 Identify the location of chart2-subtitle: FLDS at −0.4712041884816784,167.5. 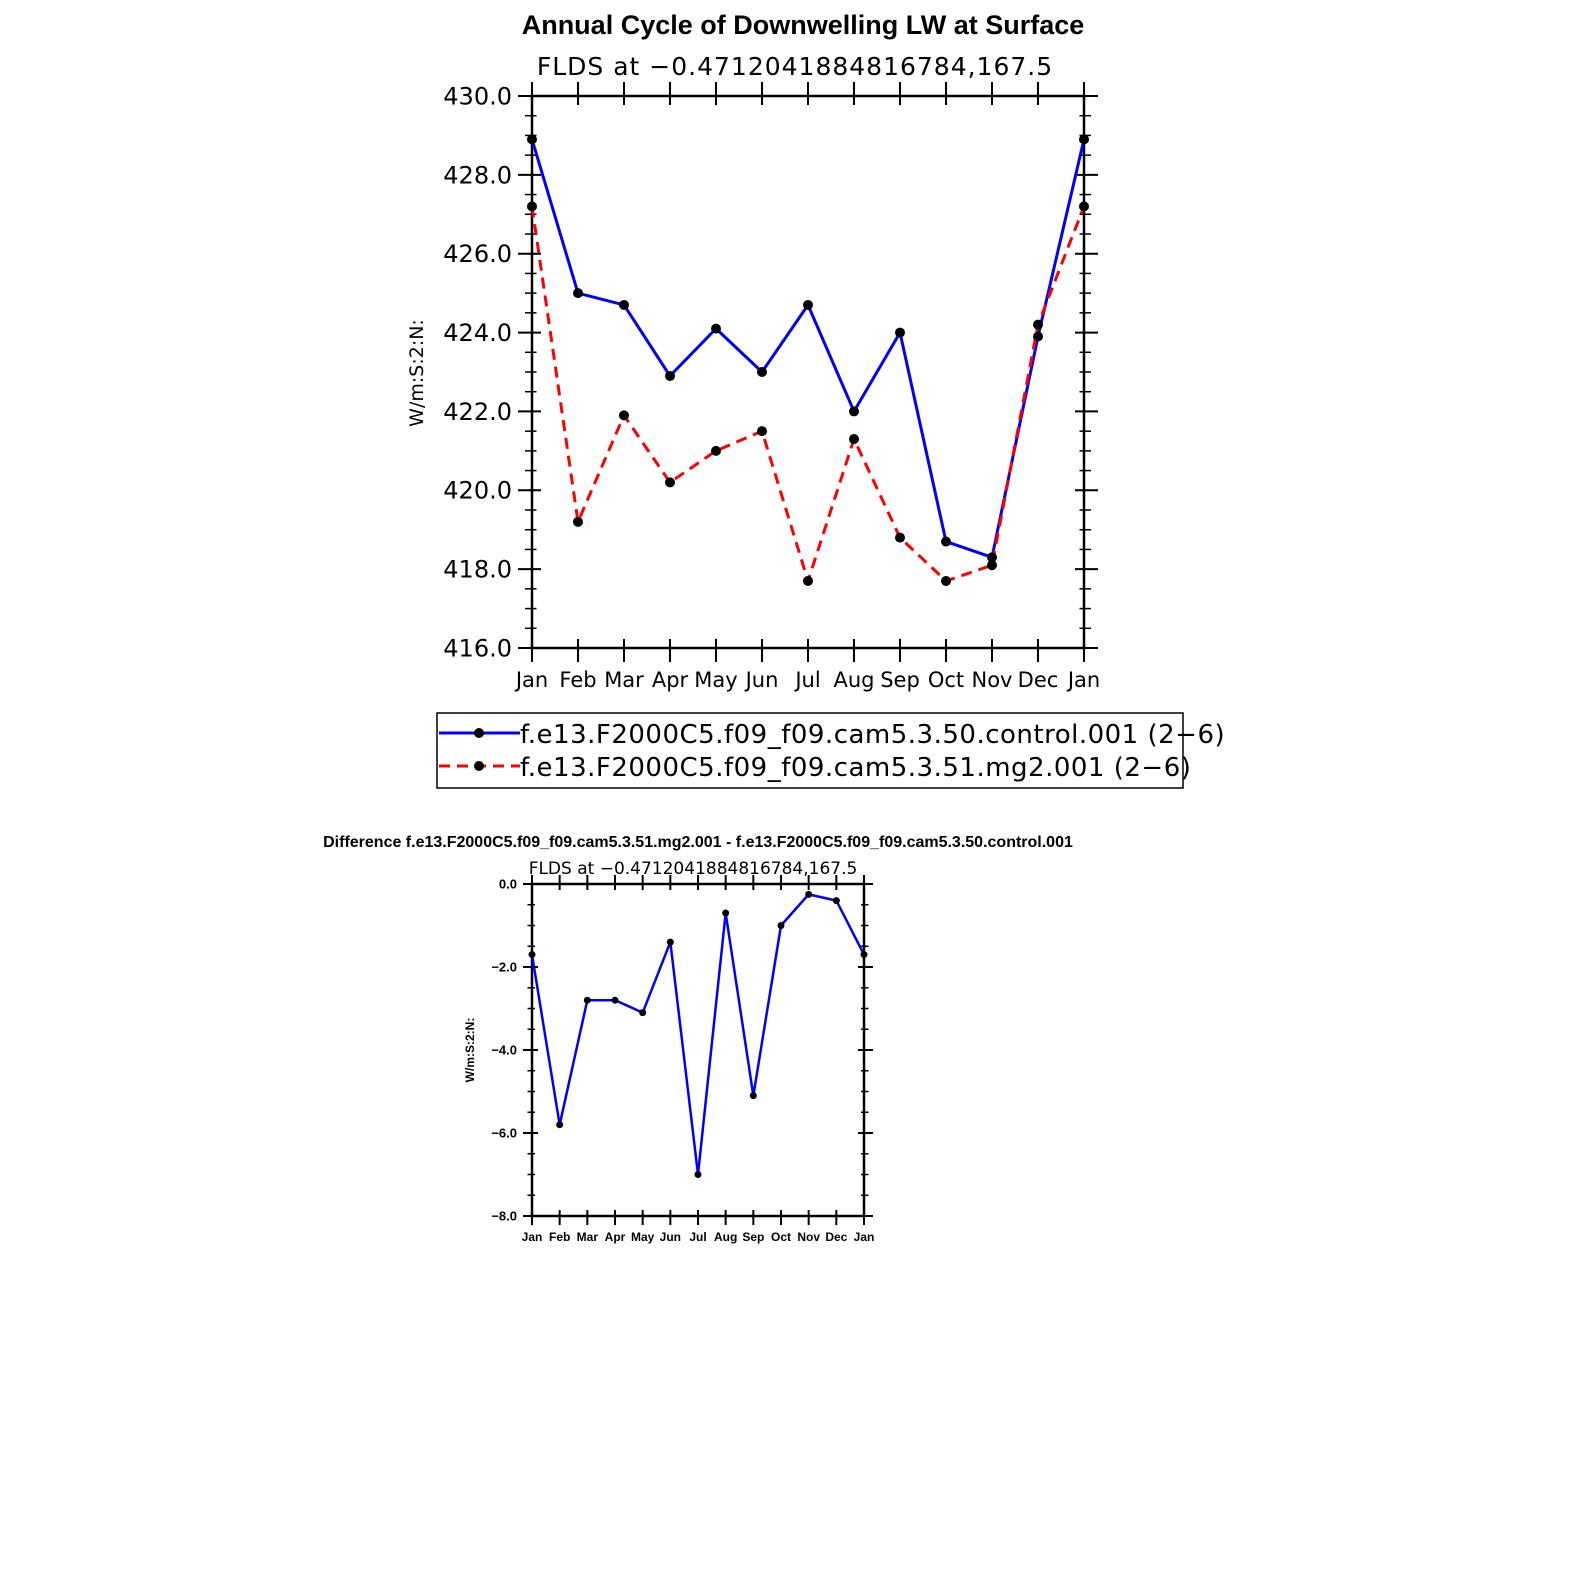
(693, 869).